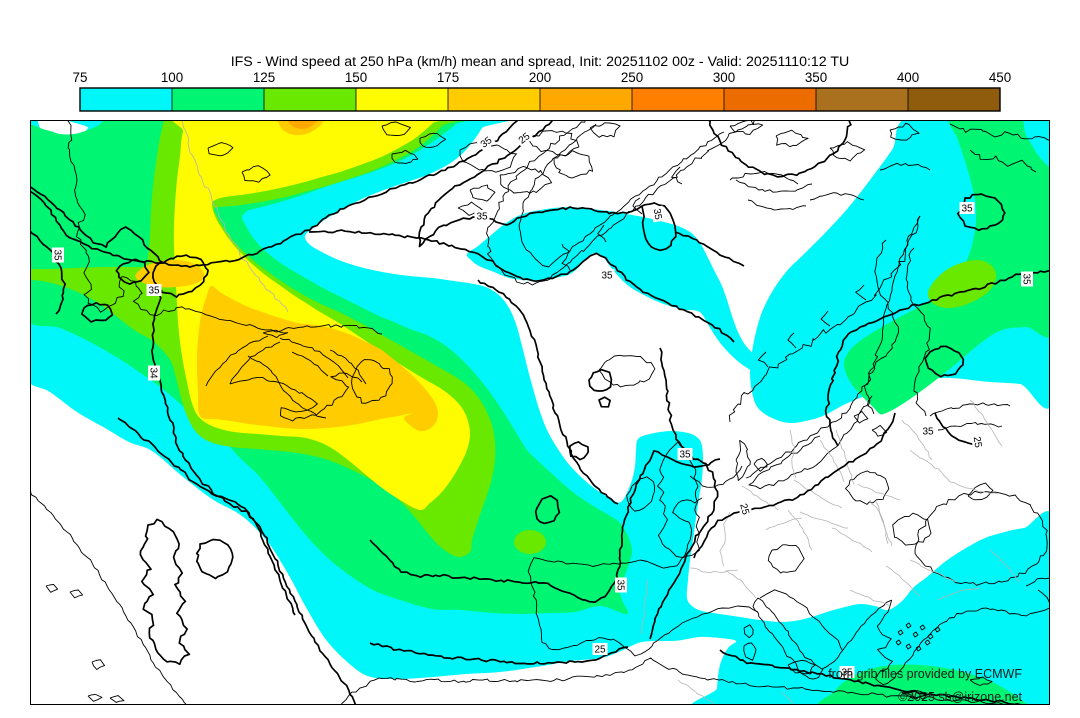 This screenshot has width=1080, height=718. Describe the element at coordinates (816, 77) in the screenshot. I see `svg-text: 350` at that location.